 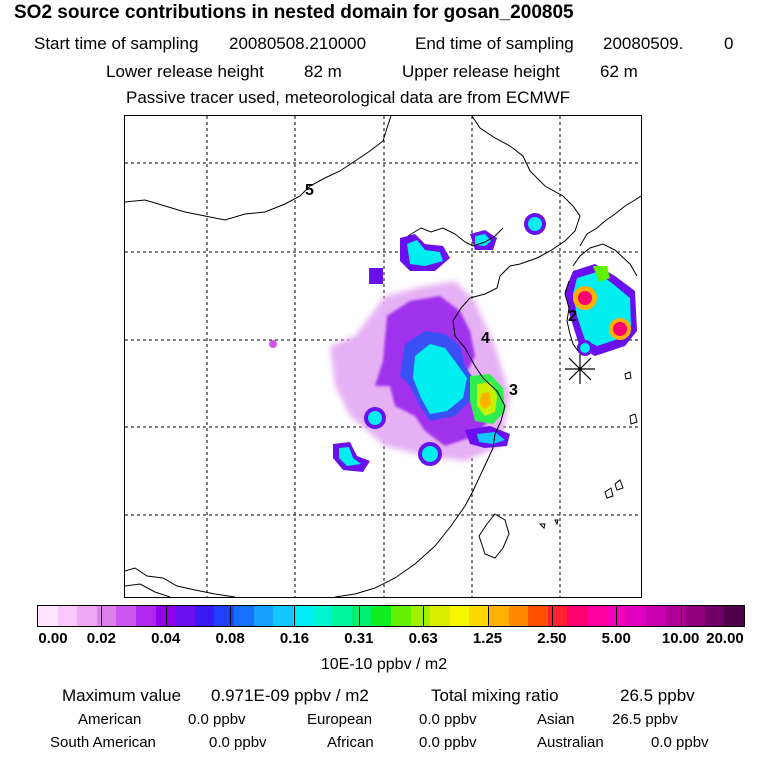 I want to click on blob-sw-3-core, so click(x=430, y=454).